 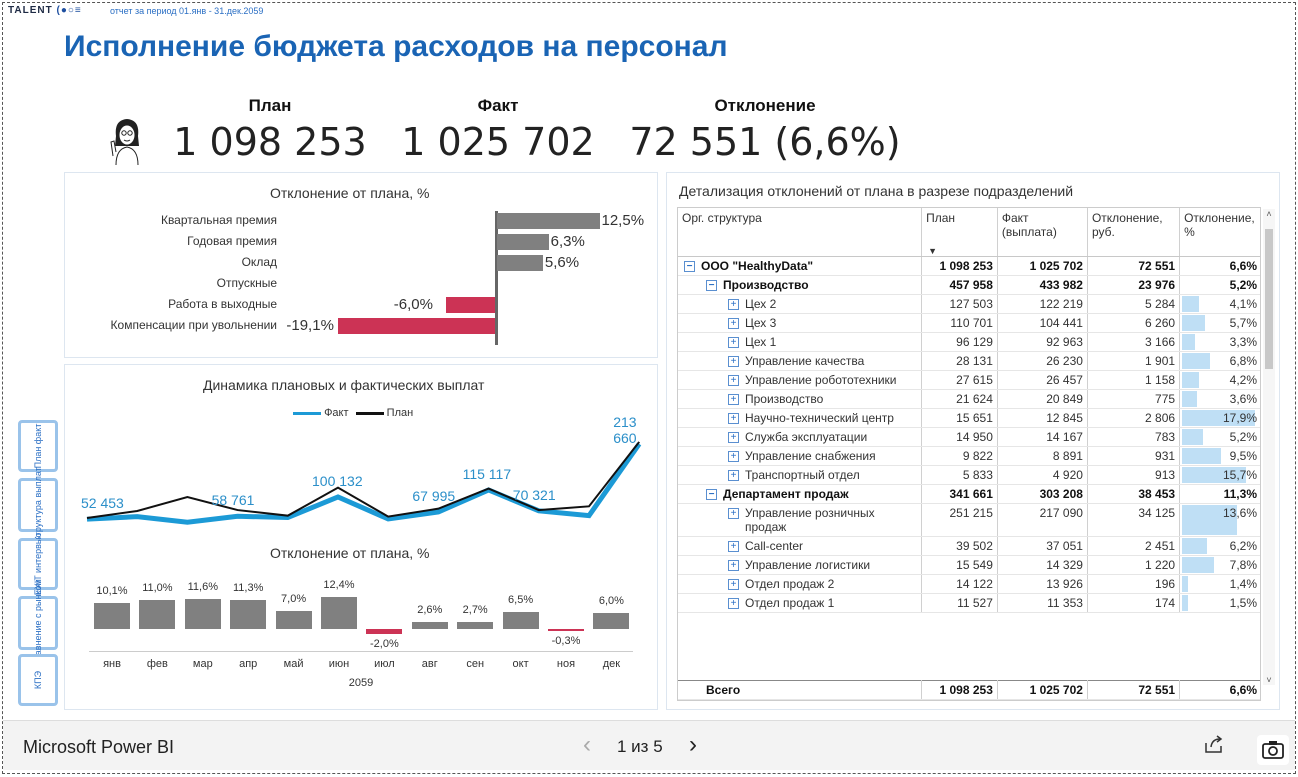 I want to click on month-tick-label: фев, so click(x=157, y=664).